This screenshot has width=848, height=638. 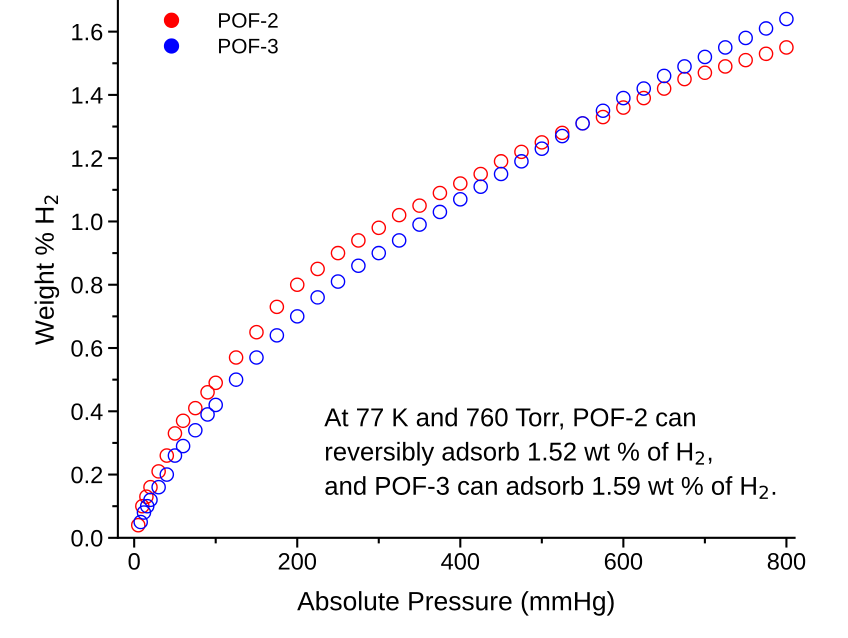 What do you see at coordinates (86, 475) in the screenshot?
I see `y-tick-label: 0.2` at bounding box center [86, 475].